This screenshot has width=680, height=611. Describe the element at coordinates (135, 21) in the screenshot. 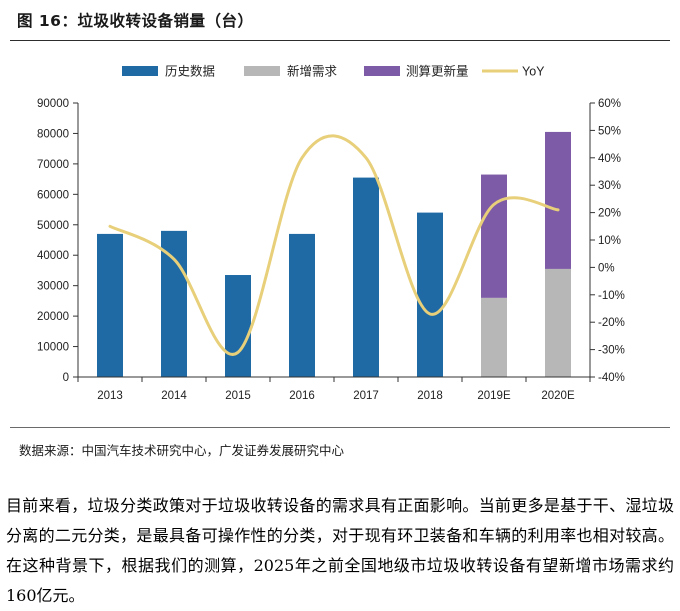

I see `figure-title: 图 16：垃圾收转设备销量（台）` at that location.